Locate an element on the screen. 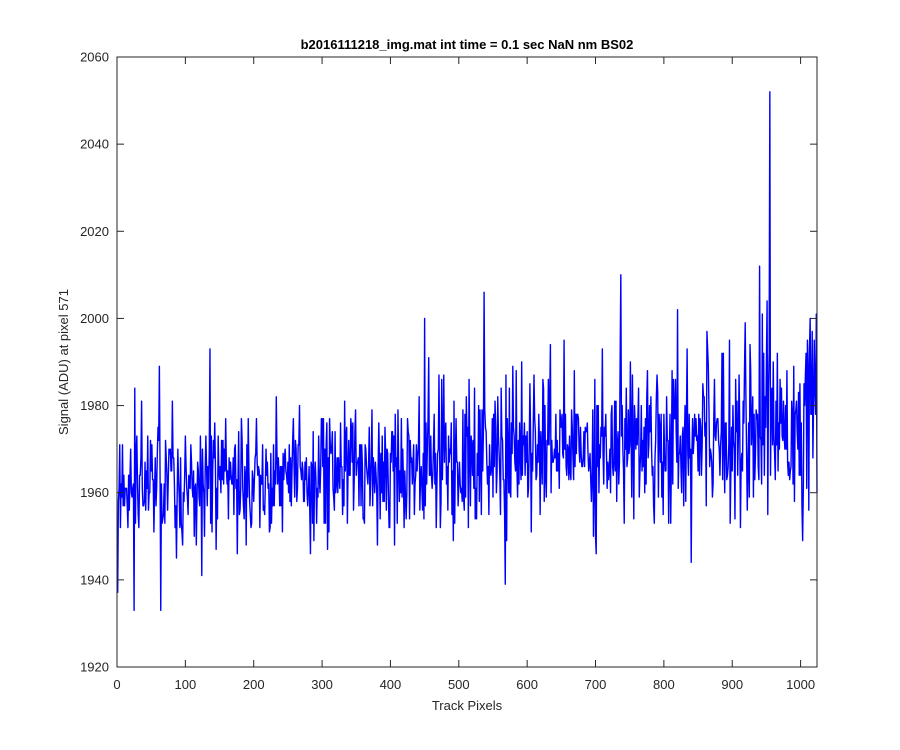 This screenshot has width=900, height=750. x-tick-label: 400 is located at coordinates (391, 684).